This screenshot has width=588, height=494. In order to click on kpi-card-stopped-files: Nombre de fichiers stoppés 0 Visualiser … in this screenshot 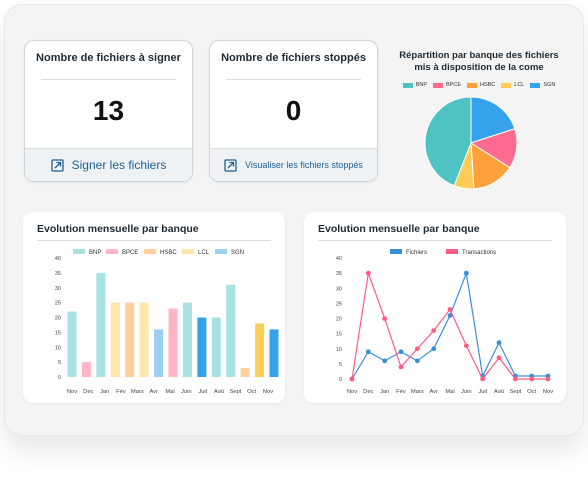, I will do `click(293, 111)`.